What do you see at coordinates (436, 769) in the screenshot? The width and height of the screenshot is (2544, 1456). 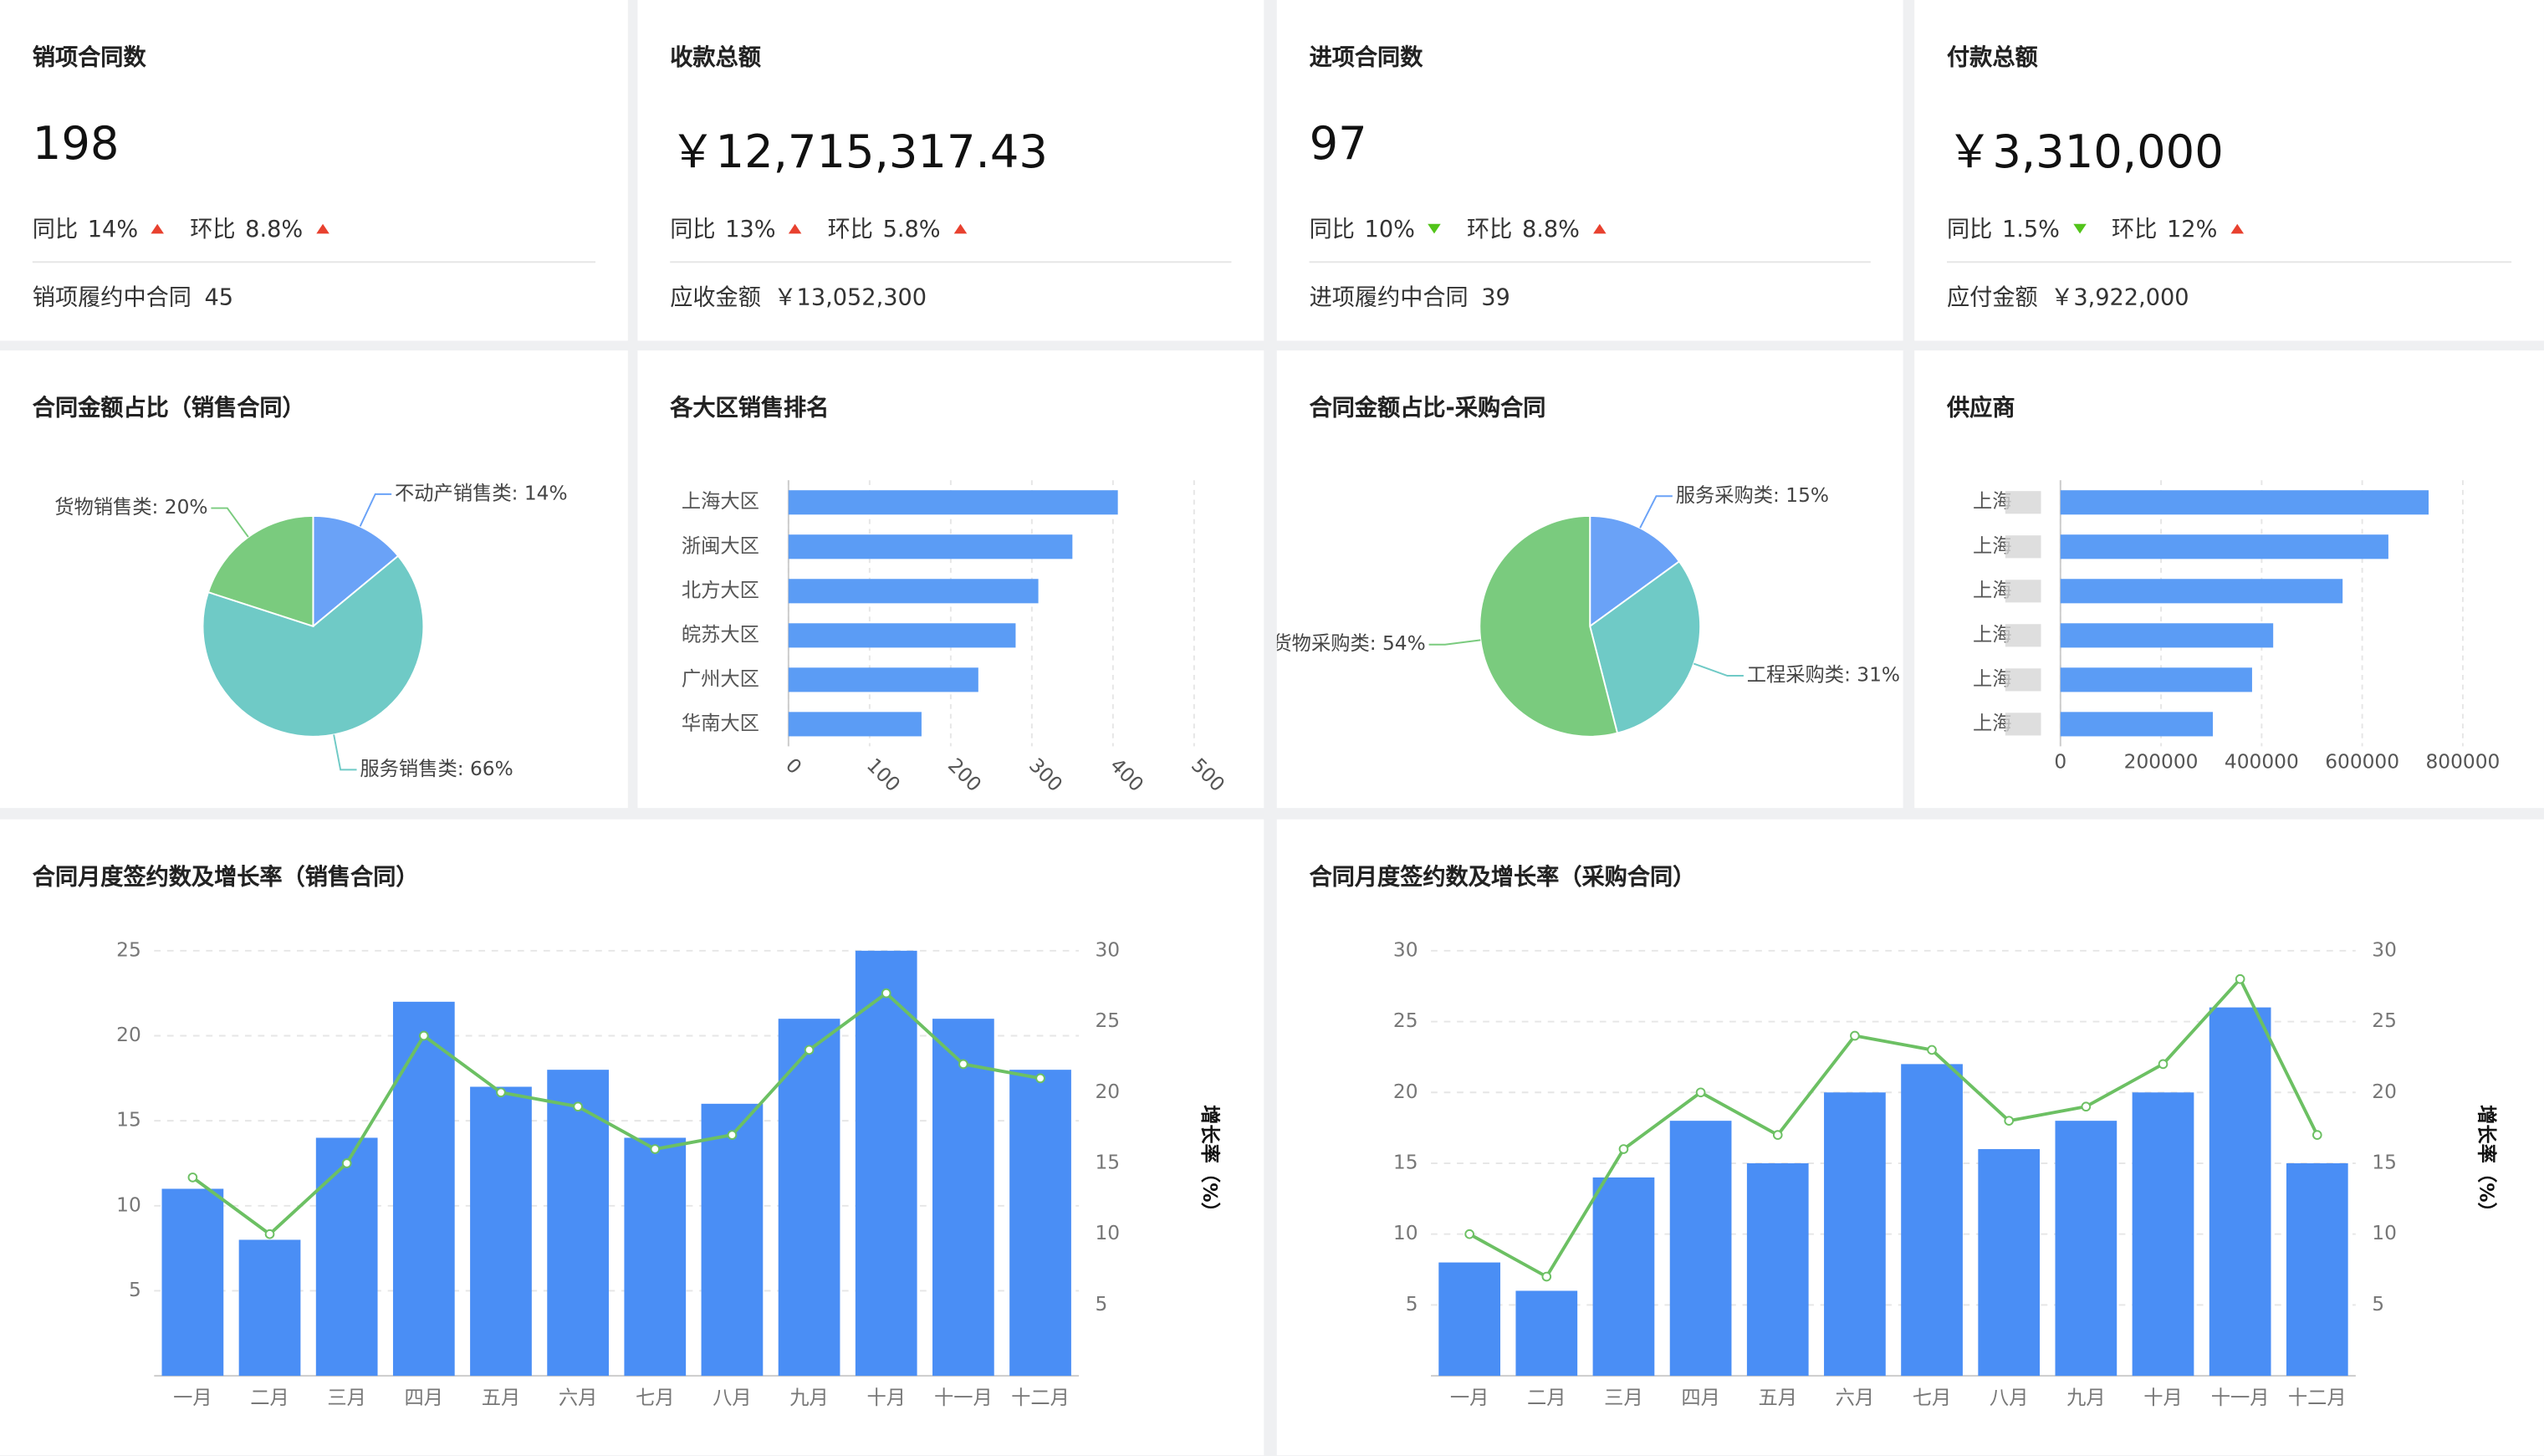 I see `pie-label: 服务销售类: 66%` at bounding box center [436, 769].